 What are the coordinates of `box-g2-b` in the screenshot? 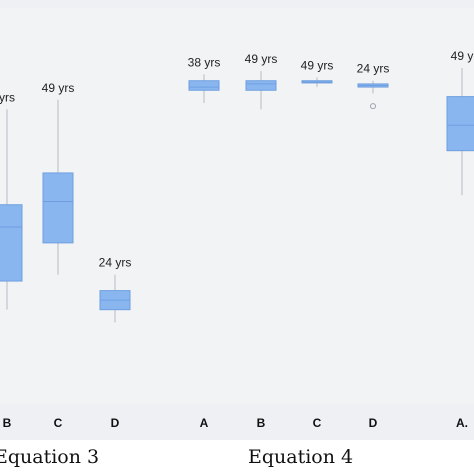 It's located at (261, 85).